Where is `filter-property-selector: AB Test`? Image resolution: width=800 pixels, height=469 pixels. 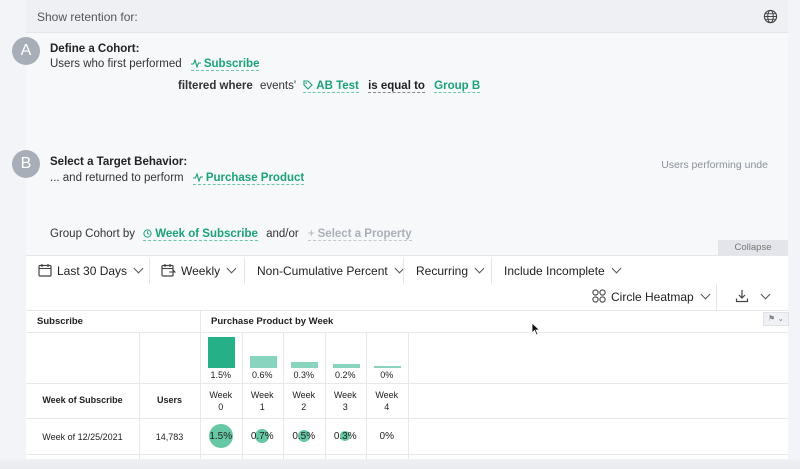 filter-property-selector: AB Test is located at coordinates (331, 86).